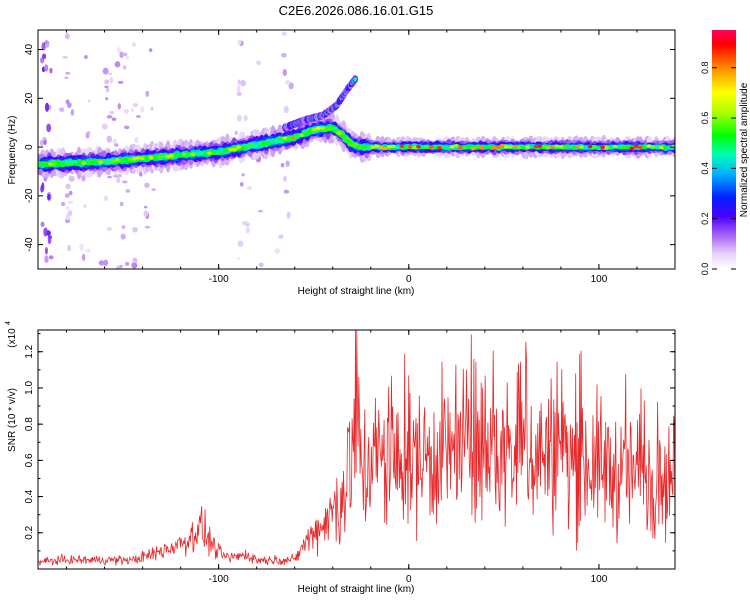 The height and width of the screenshot is (605, 750). I want to click on colorbar-ticks: 0.0 0.2 0.4 0.6 0.8, so click(718, 168).